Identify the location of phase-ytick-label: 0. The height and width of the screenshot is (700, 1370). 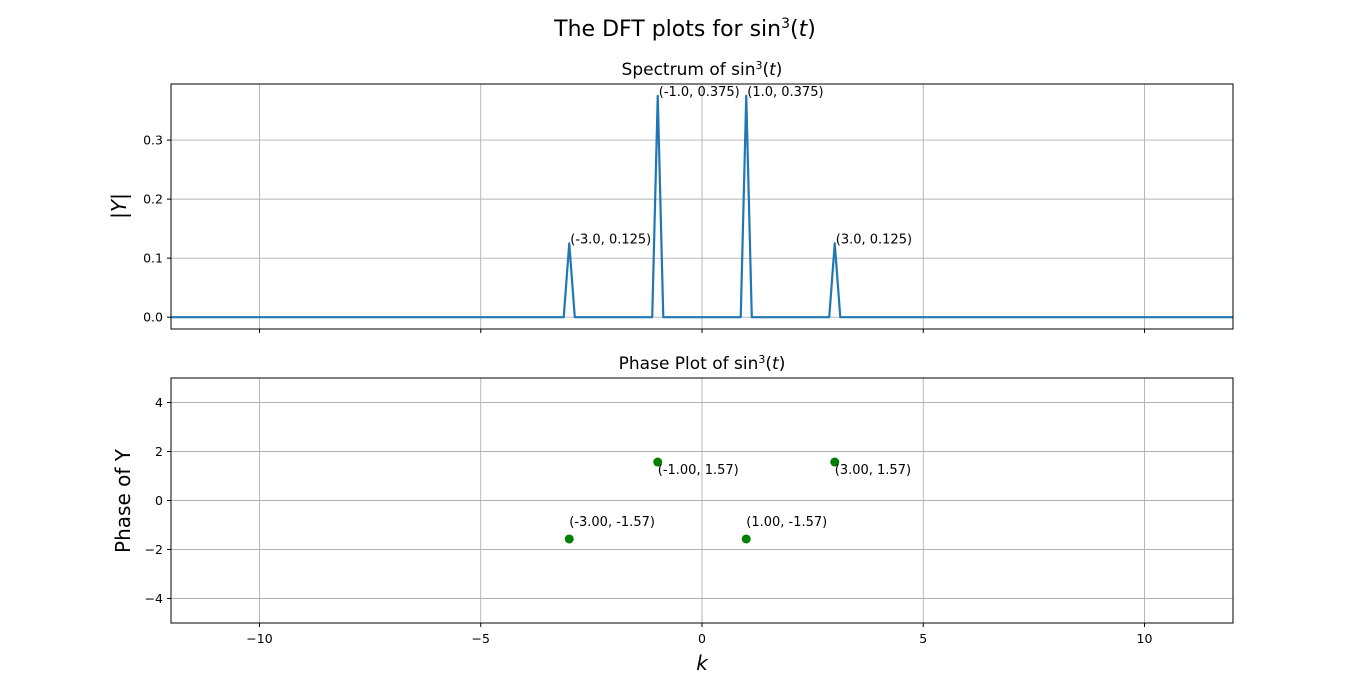
(159, 500).